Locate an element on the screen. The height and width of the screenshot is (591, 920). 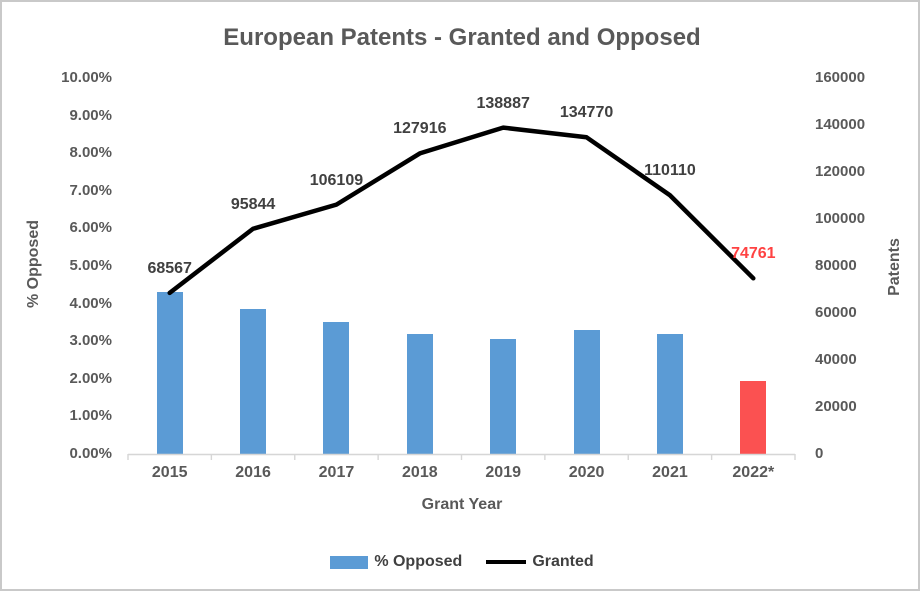
y-left-tick-label: 8.00% is located at coordinates (90, 153).